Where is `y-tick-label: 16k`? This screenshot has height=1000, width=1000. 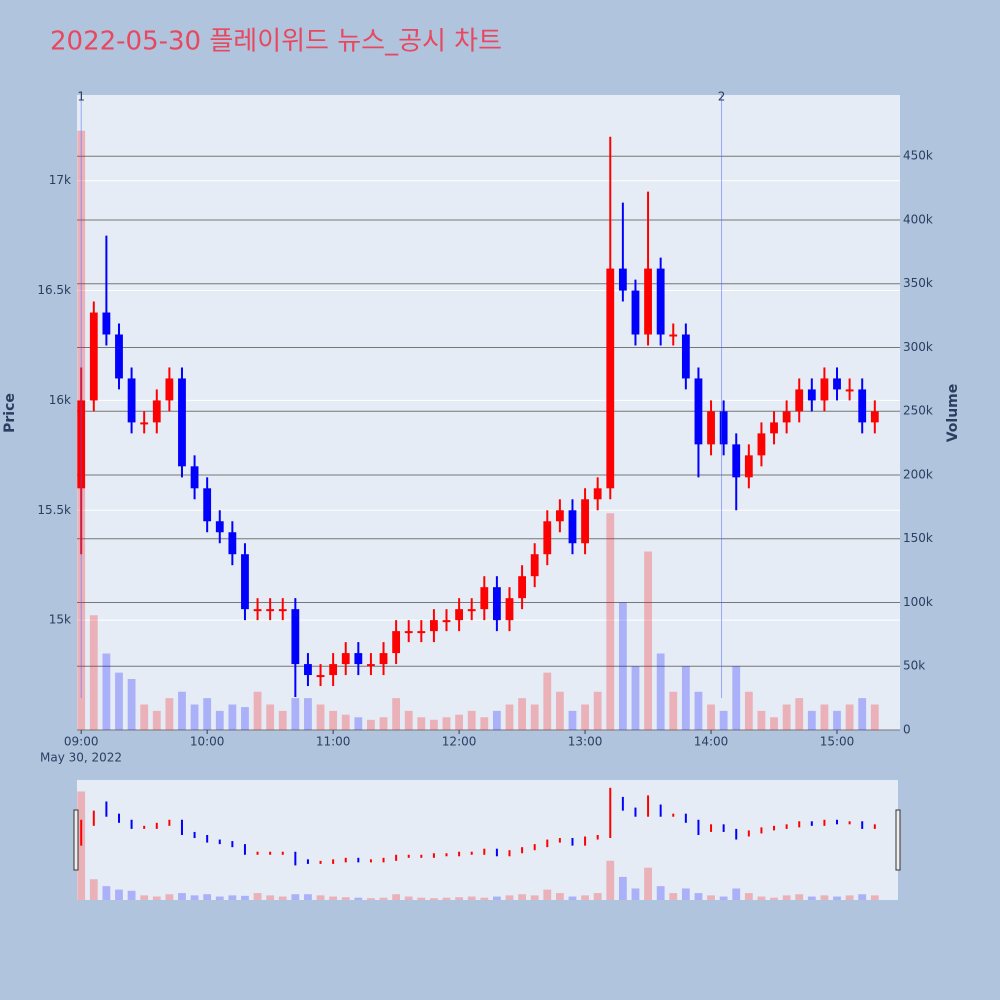 y-tick-label: 16k is located at coordinates (60, 400).